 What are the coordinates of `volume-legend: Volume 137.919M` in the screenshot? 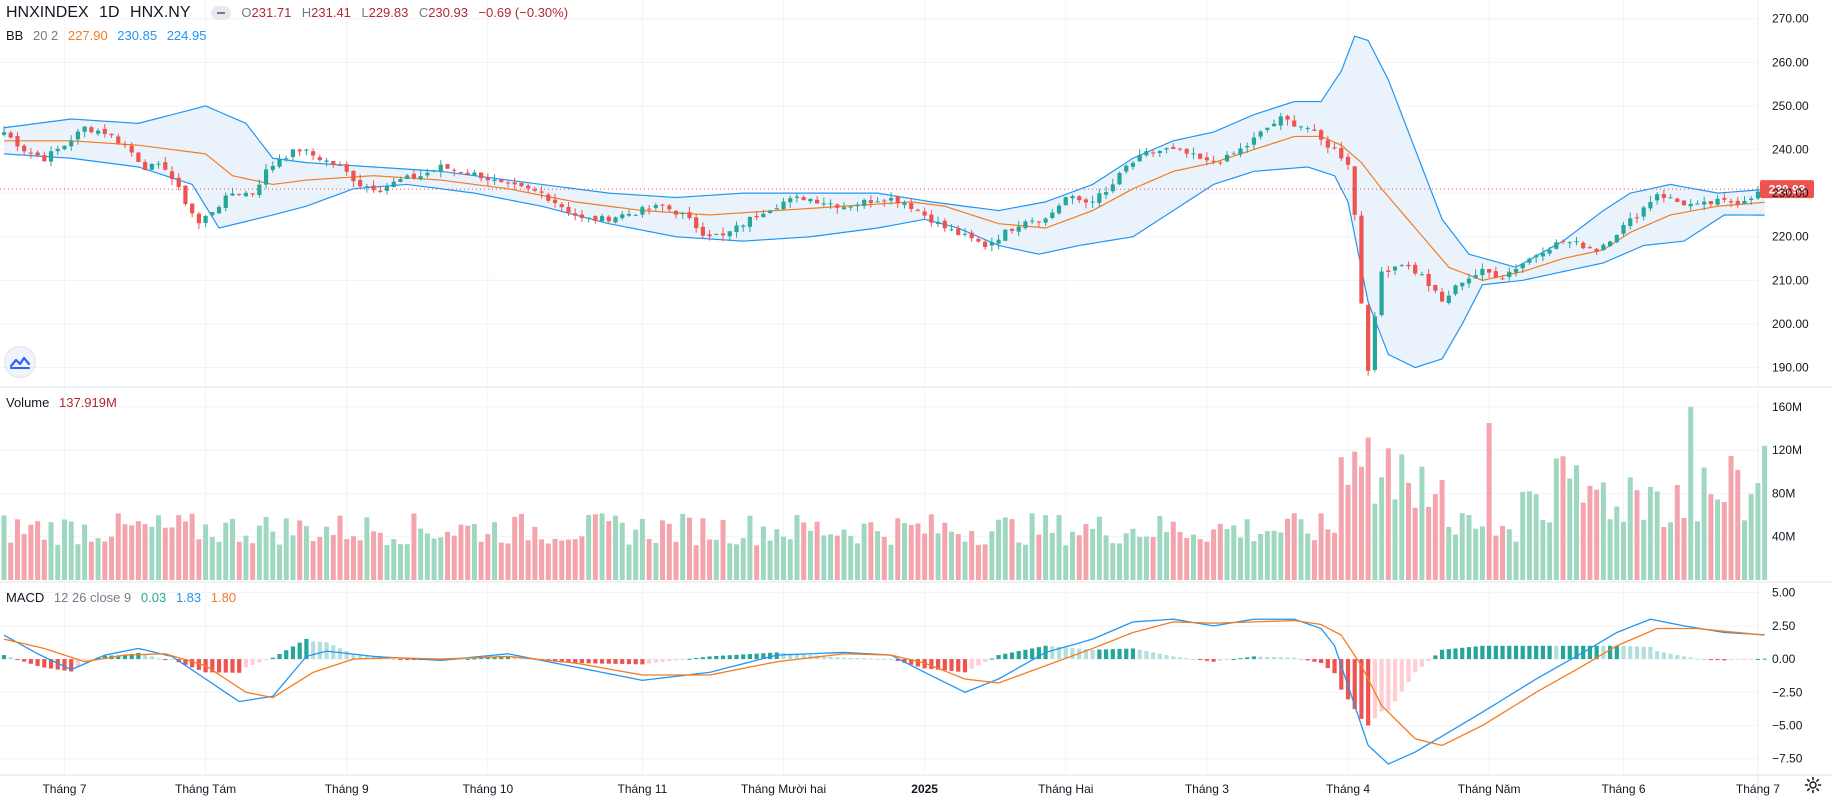 It's located at (64, 402).